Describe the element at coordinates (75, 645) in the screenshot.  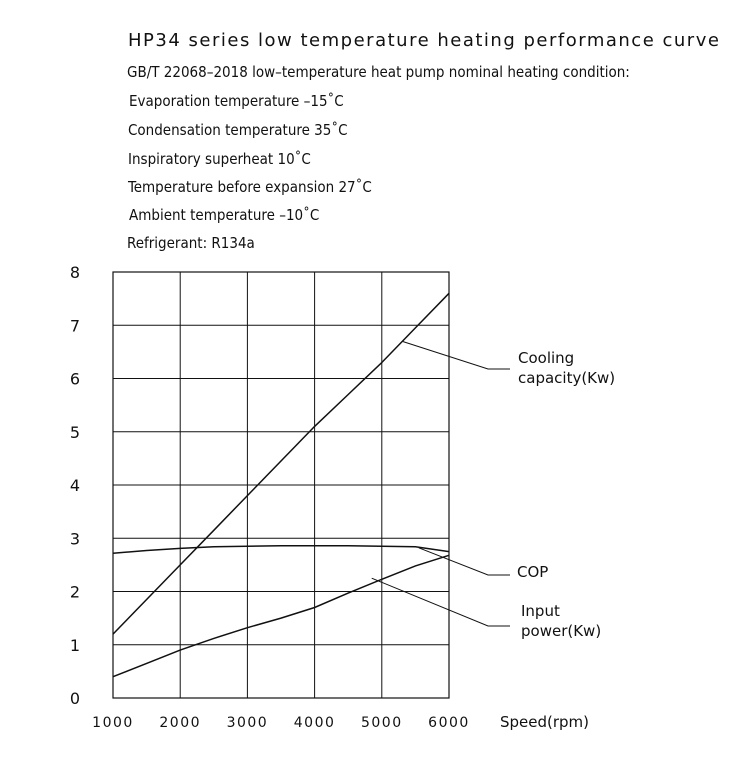
I see `y-tick-label-1: 1` at that location.